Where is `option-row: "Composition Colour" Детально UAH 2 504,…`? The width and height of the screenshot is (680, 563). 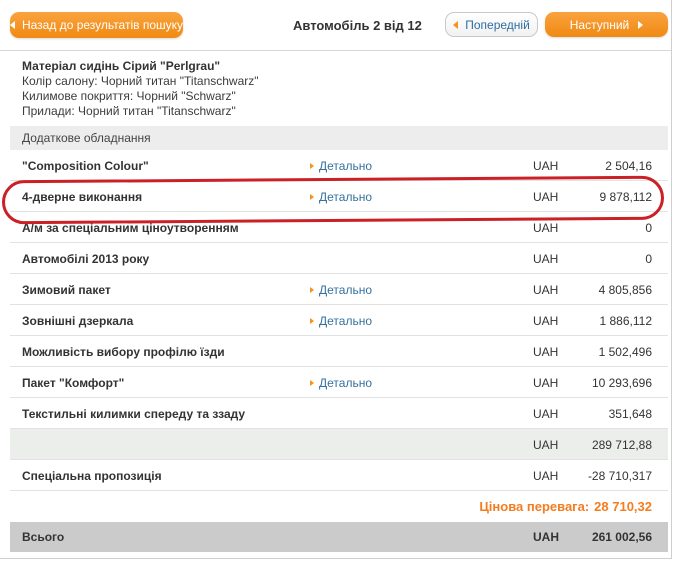
option-row: "Composition Colour" Детально UAH 2 504,… is located at coordinates (339, 165).